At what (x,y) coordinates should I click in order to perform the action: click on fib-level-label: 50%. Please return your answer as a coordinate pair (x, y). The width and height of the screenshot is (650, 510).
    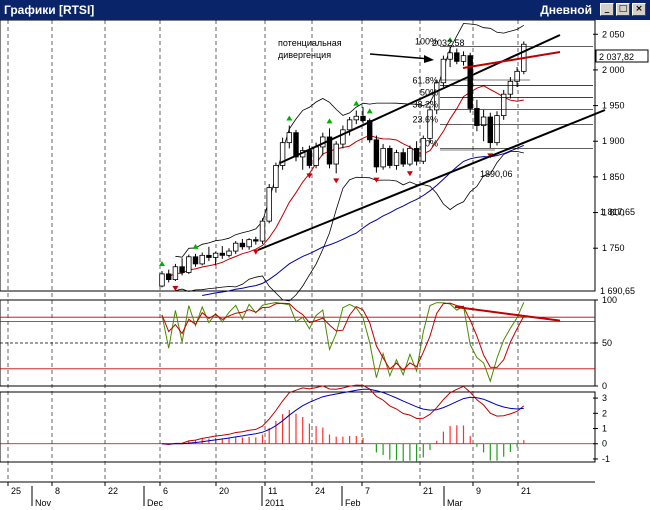
    Looking at the image, I should click on (429, 93).